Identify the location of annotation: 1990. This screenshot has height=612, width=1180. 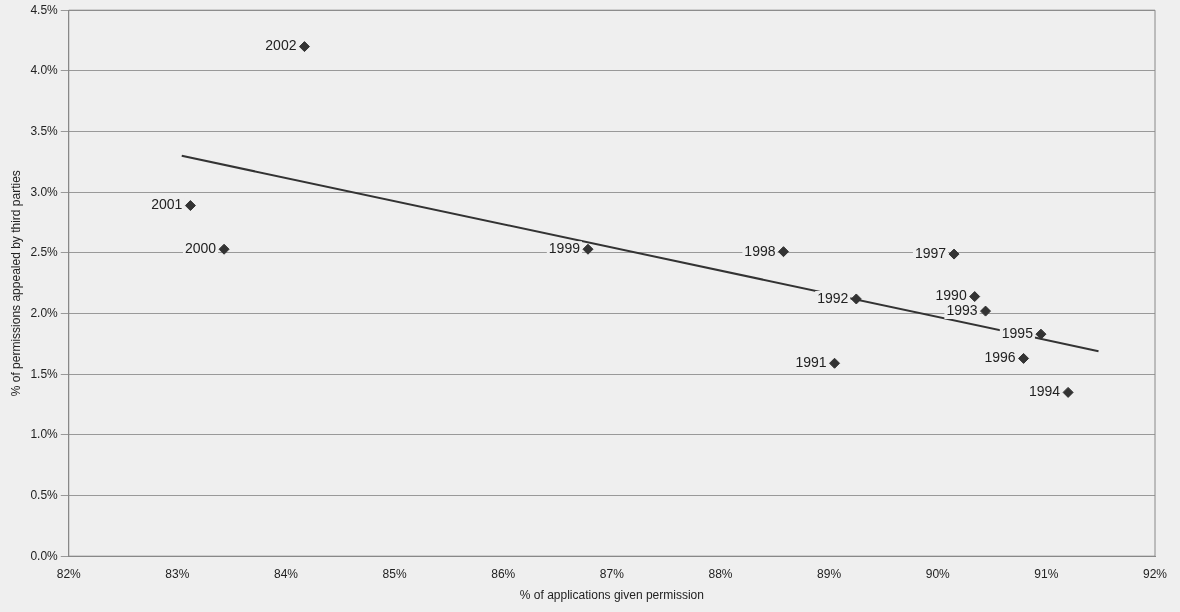
(951, 295).